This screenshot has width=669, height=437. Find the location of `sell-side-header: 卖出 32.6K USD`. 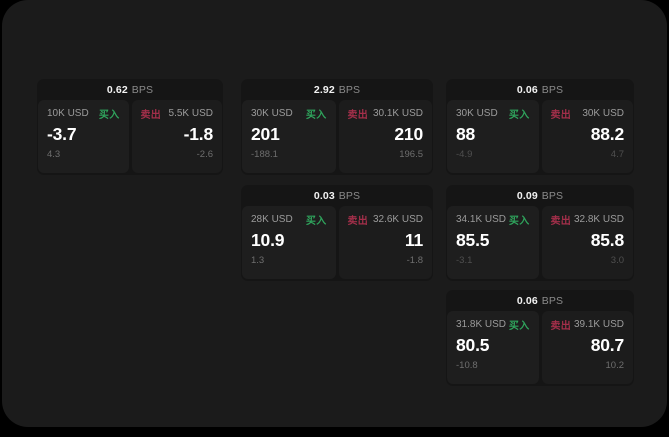

sell-side-header: 卖出 32.6K USD is located at coordinates (385, 220).